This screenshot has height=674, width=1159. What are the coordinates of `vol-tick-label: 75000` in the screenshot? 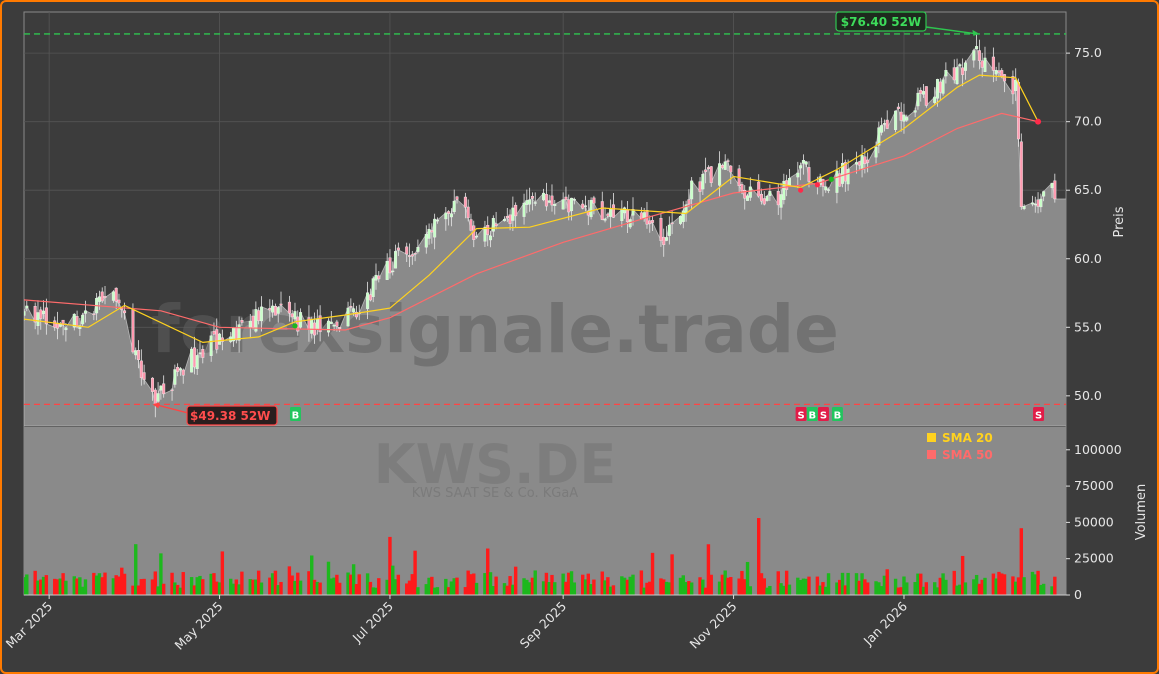 It's located at (1094, 485).